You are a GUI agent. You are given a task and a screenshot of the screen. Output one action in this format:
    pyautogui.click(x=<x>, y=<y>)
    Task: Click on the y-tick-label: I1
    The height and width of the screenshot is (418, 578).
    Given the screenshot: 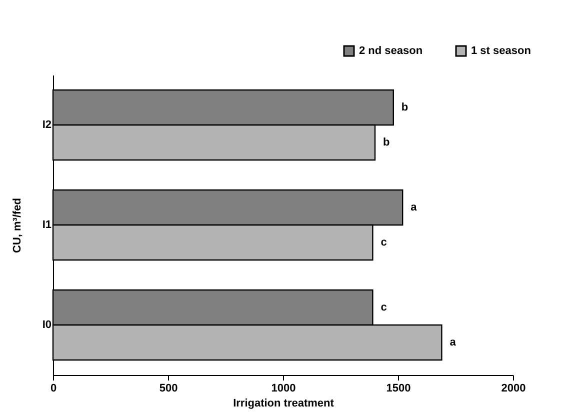 What is the action you would take?
    pyautogui.click(x=47, y=225)
    